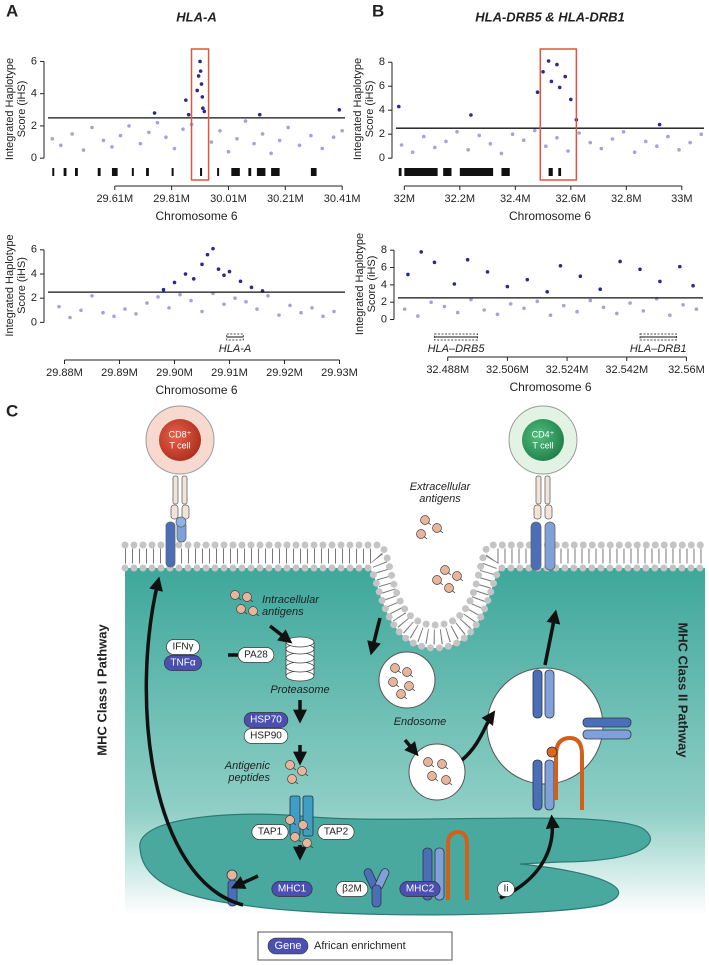  What do you see at coordinates (34, 322) in the screenshot?
I see `y-tick-label: 0` at bounding box center [34, 322].